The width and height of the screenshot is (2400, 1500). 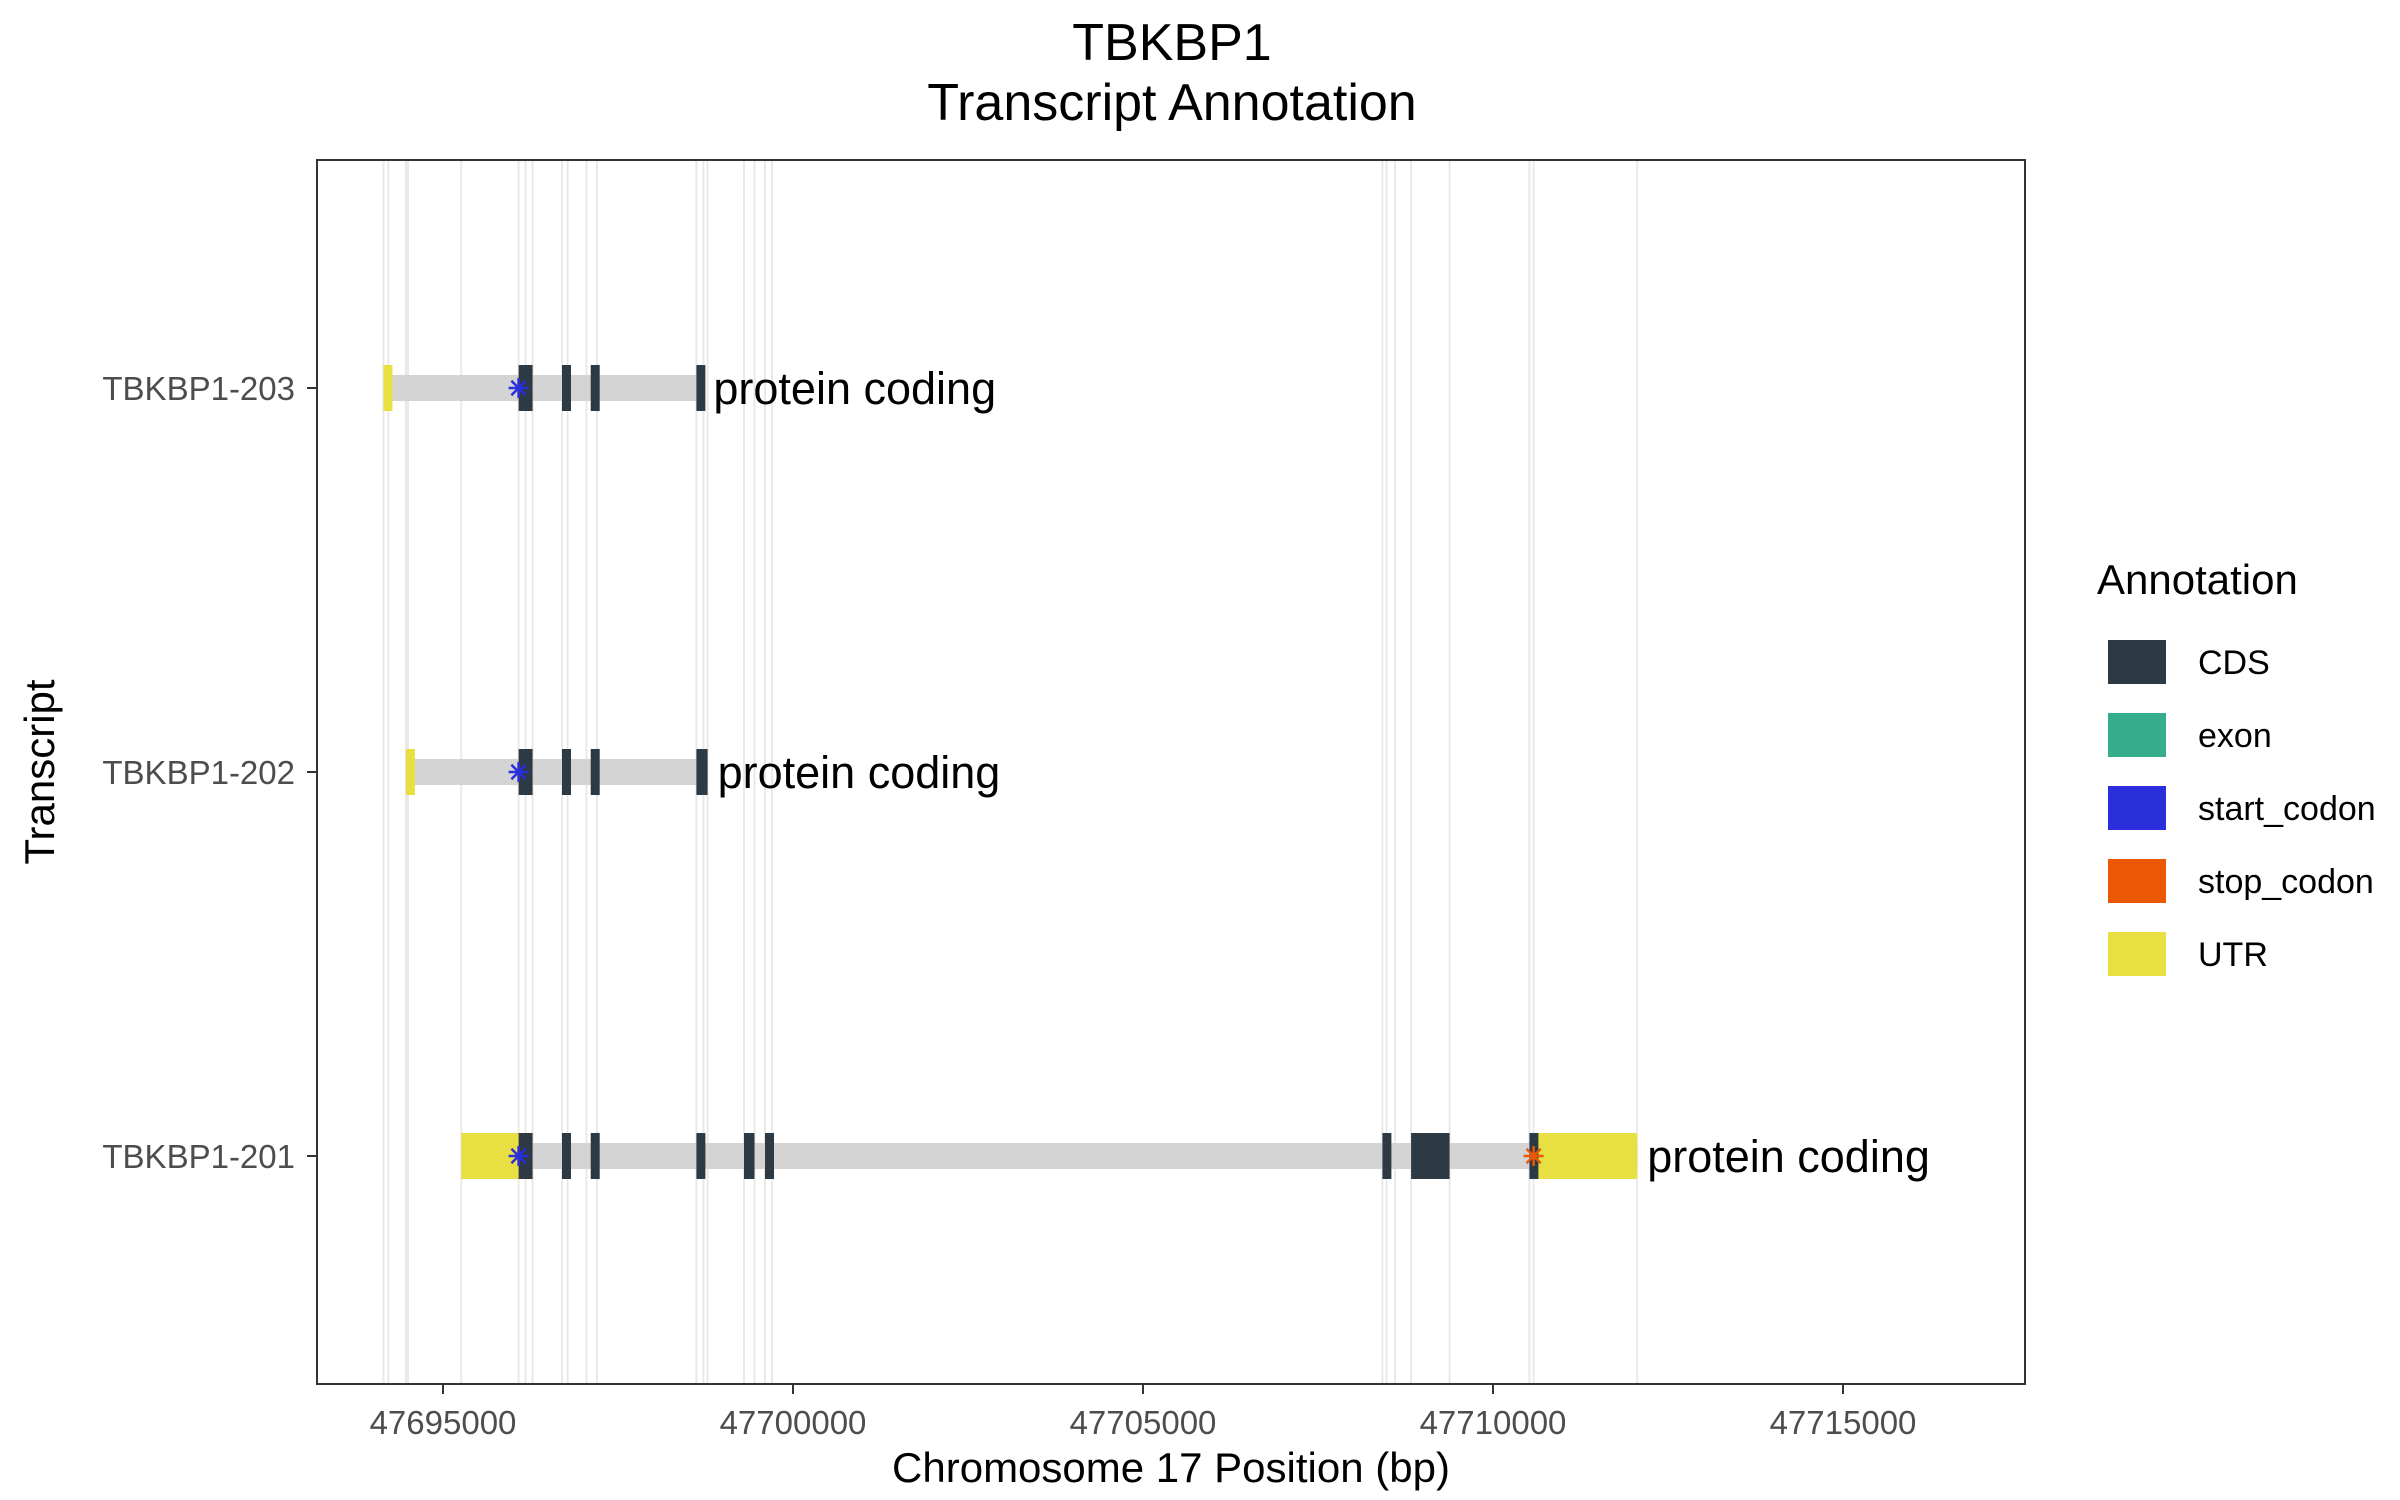 I want to click on legend-title: Annotation, so click(x=2197, y=579).